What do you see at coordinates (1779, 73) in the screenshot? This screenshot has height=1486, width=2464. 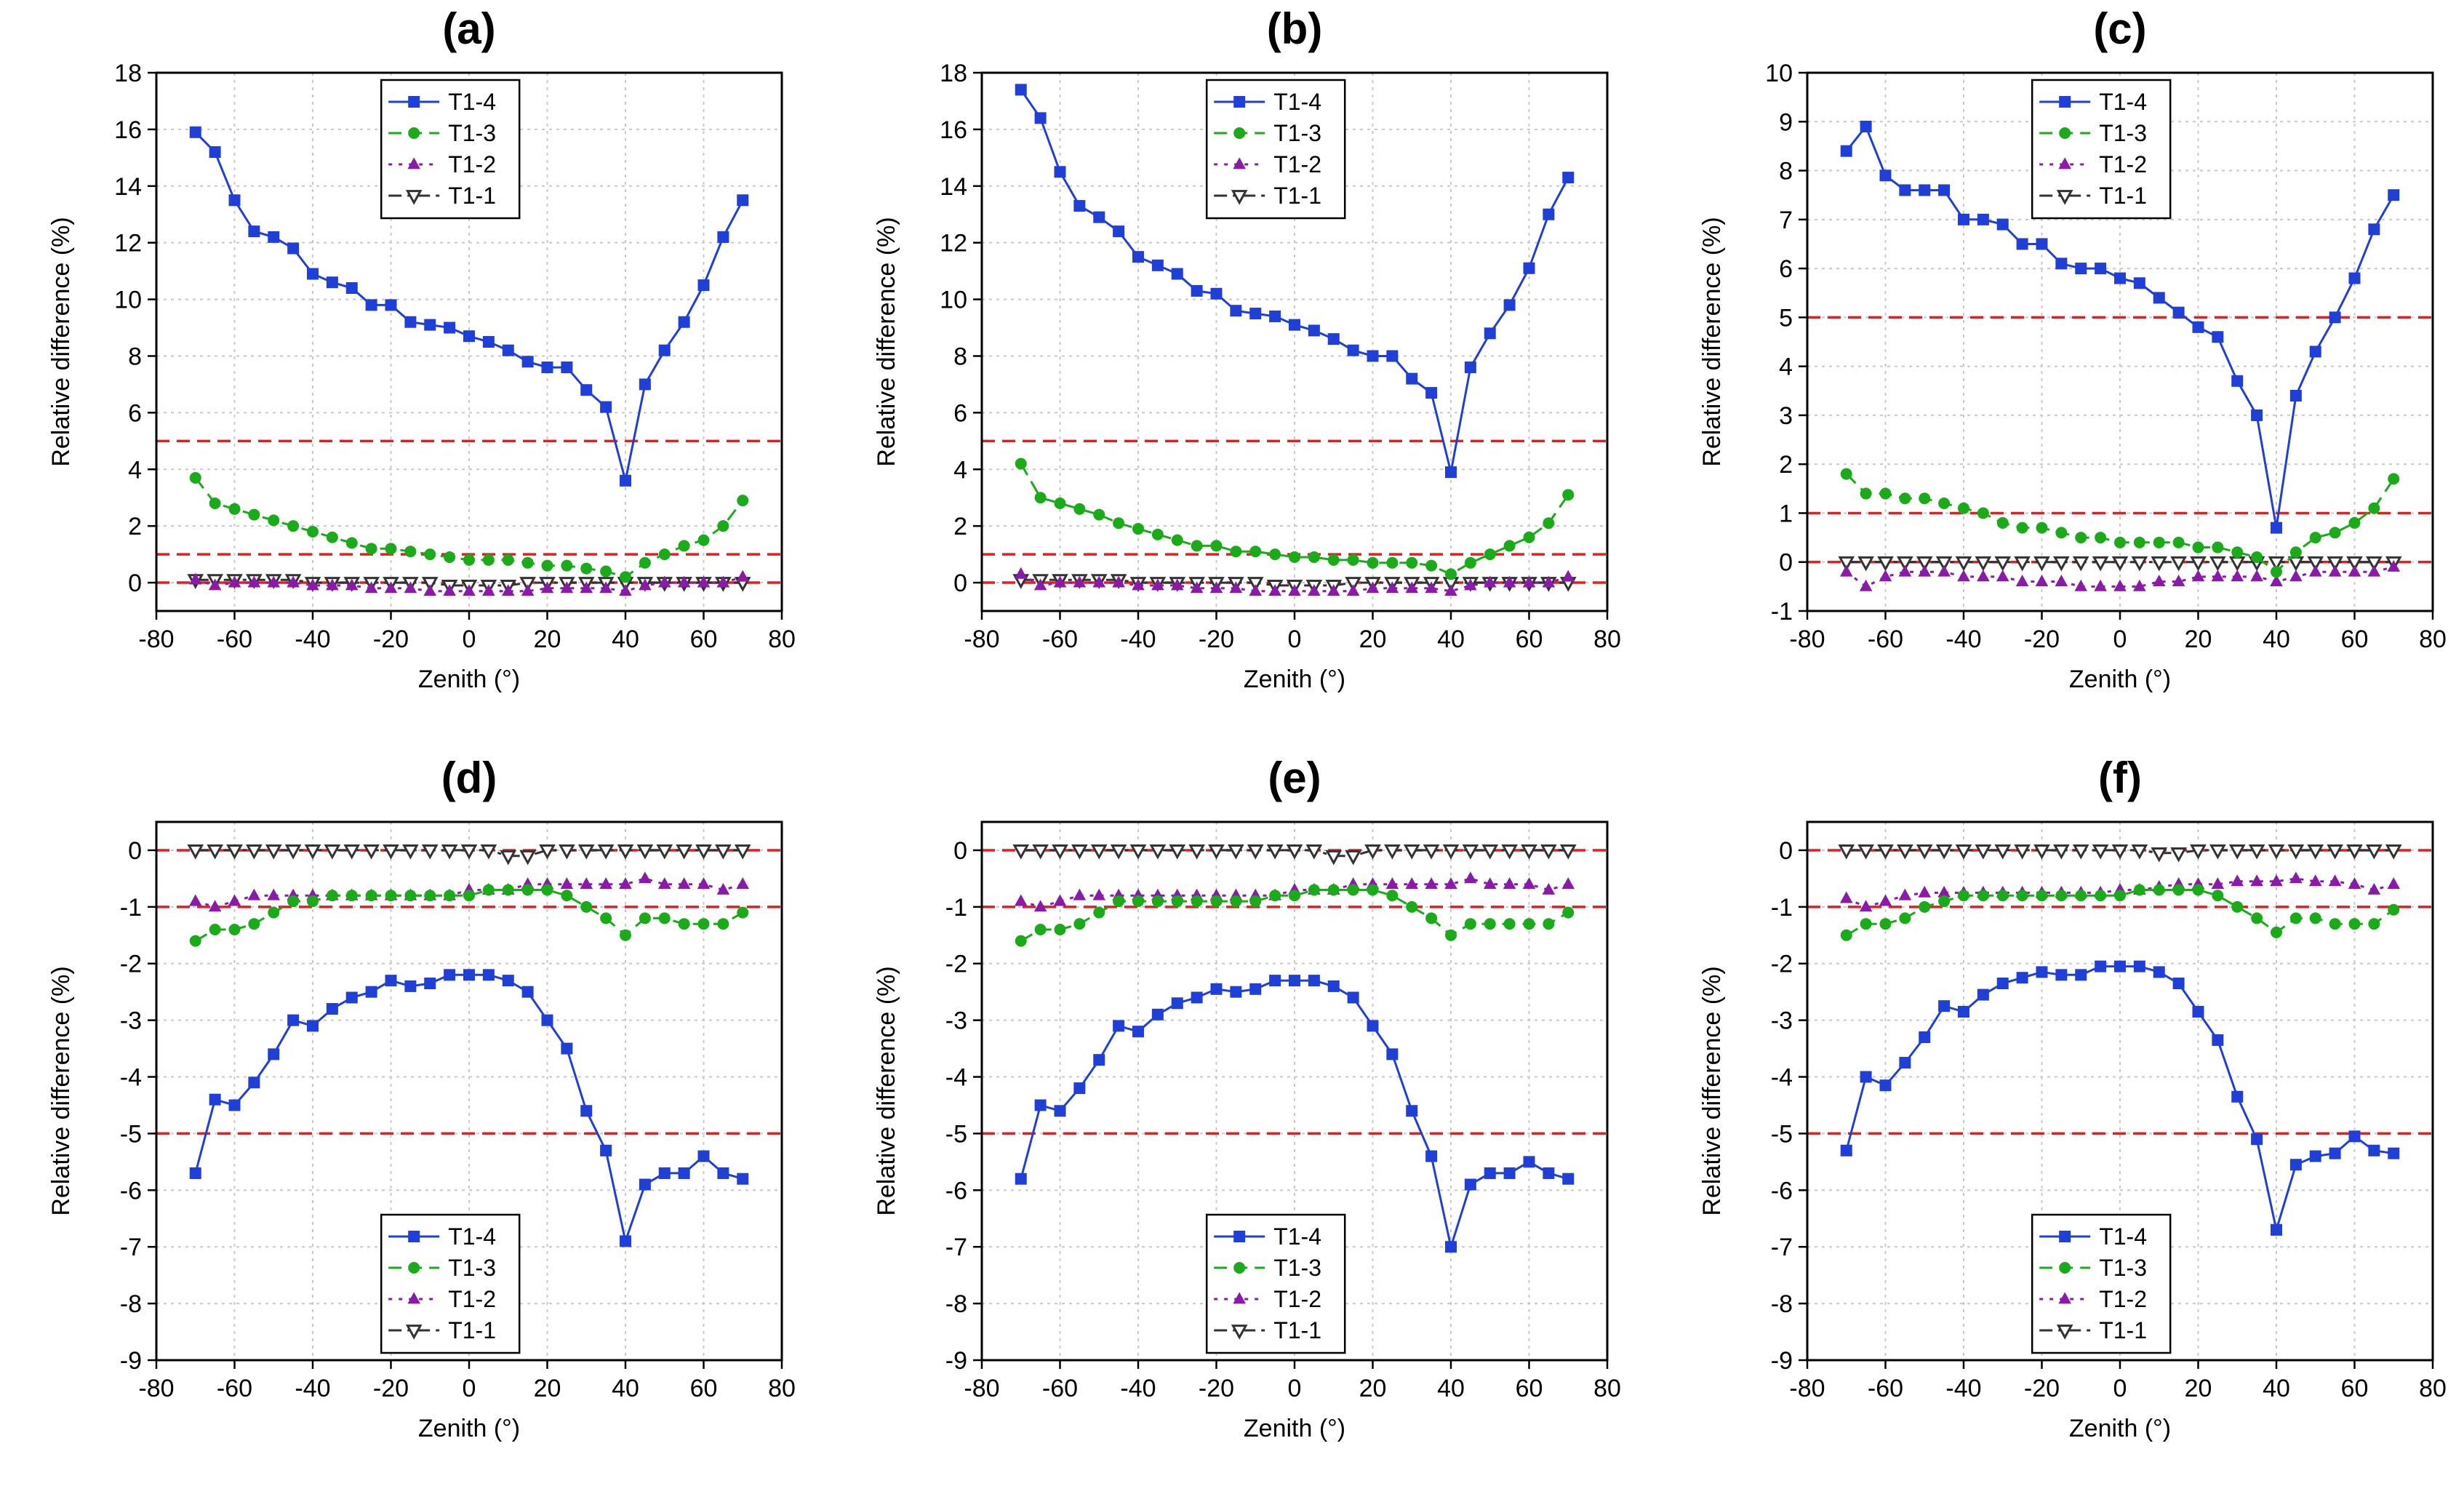 I see `y-tick-label: 10` at bounding box center [1779, 73].